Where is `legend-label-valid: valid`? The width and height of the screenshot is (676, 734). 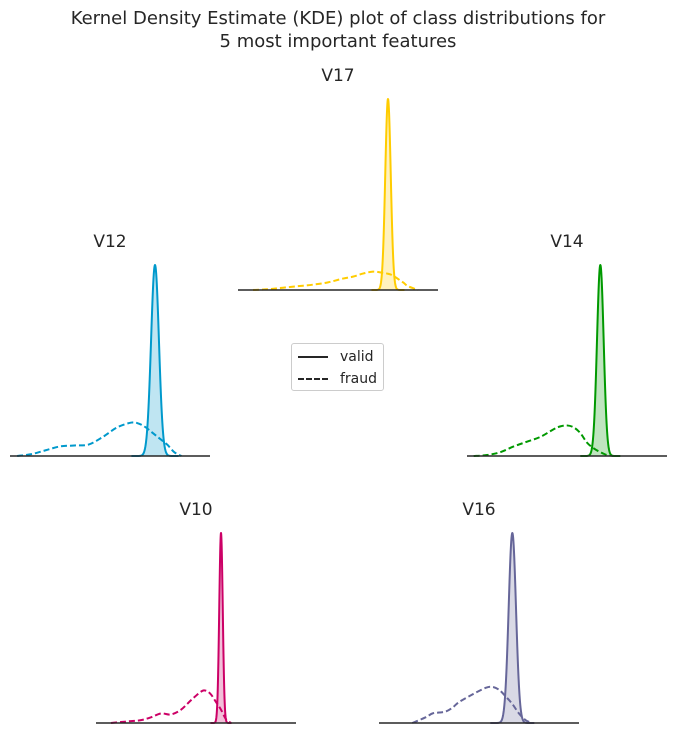 legend-label-valid: valid is located at coordinates (357, 357).